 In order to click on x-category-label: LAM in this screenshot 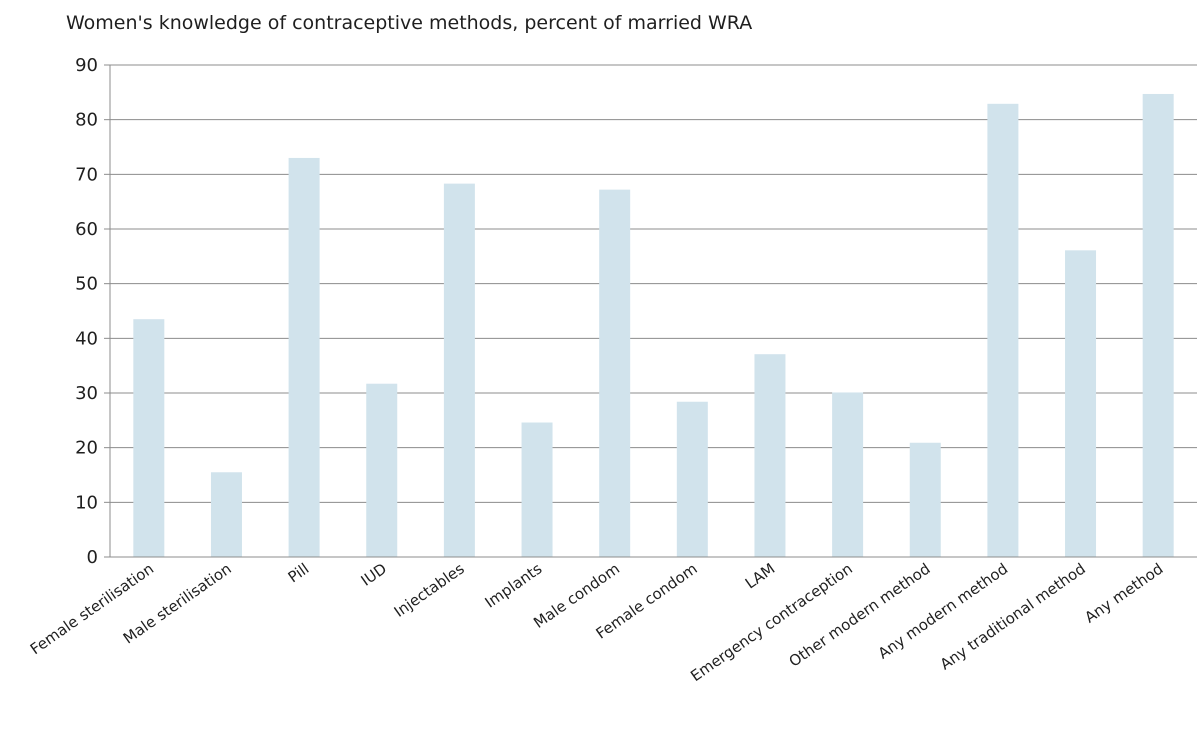, I will do `click(760, 576)`.